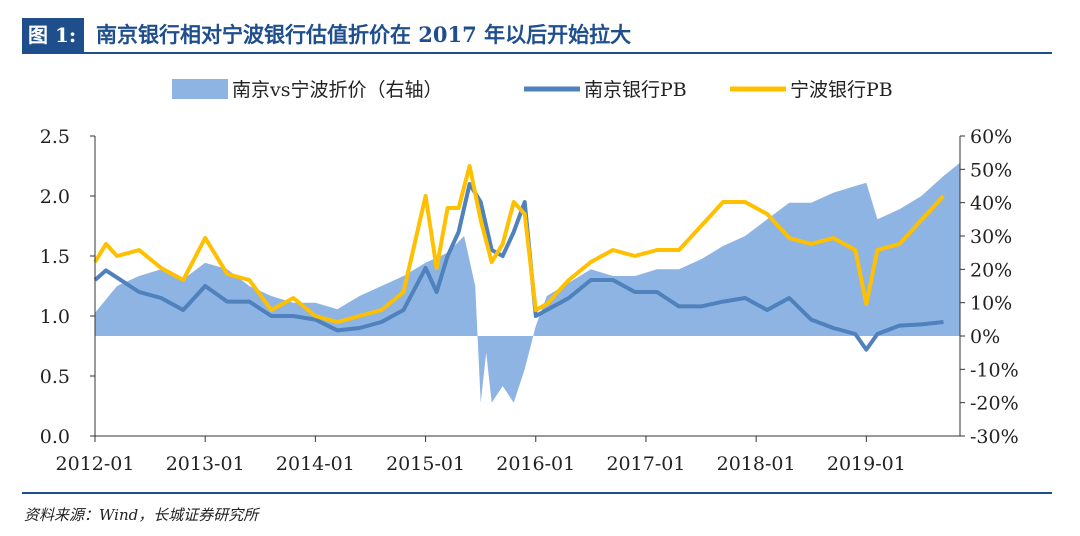  I want to click on x-tick-label: 2015-01, so click(425, 464).